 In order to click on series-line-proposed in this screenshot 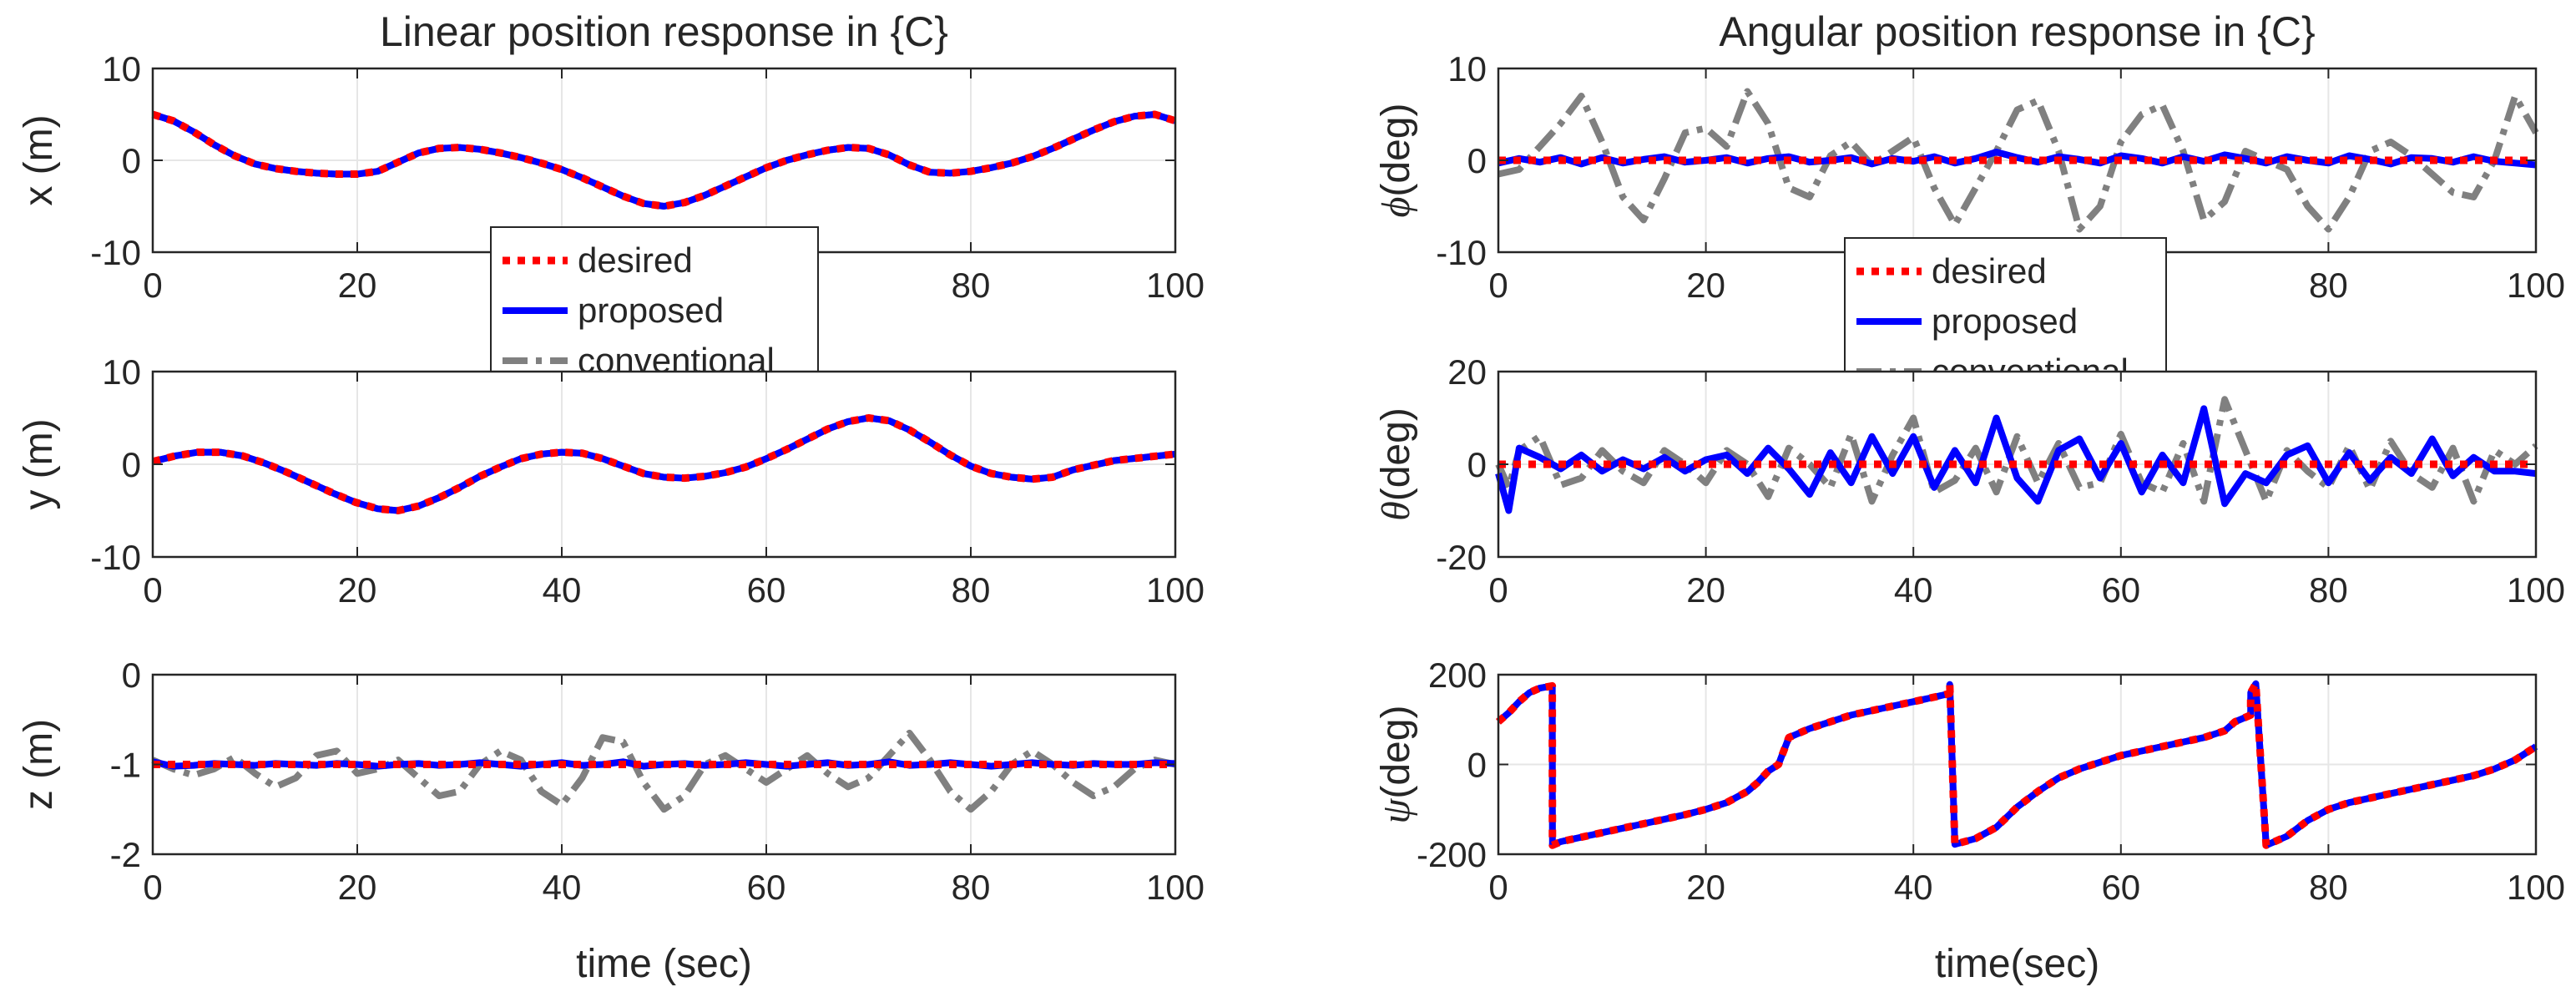, I will do `click(2017, 159)`.